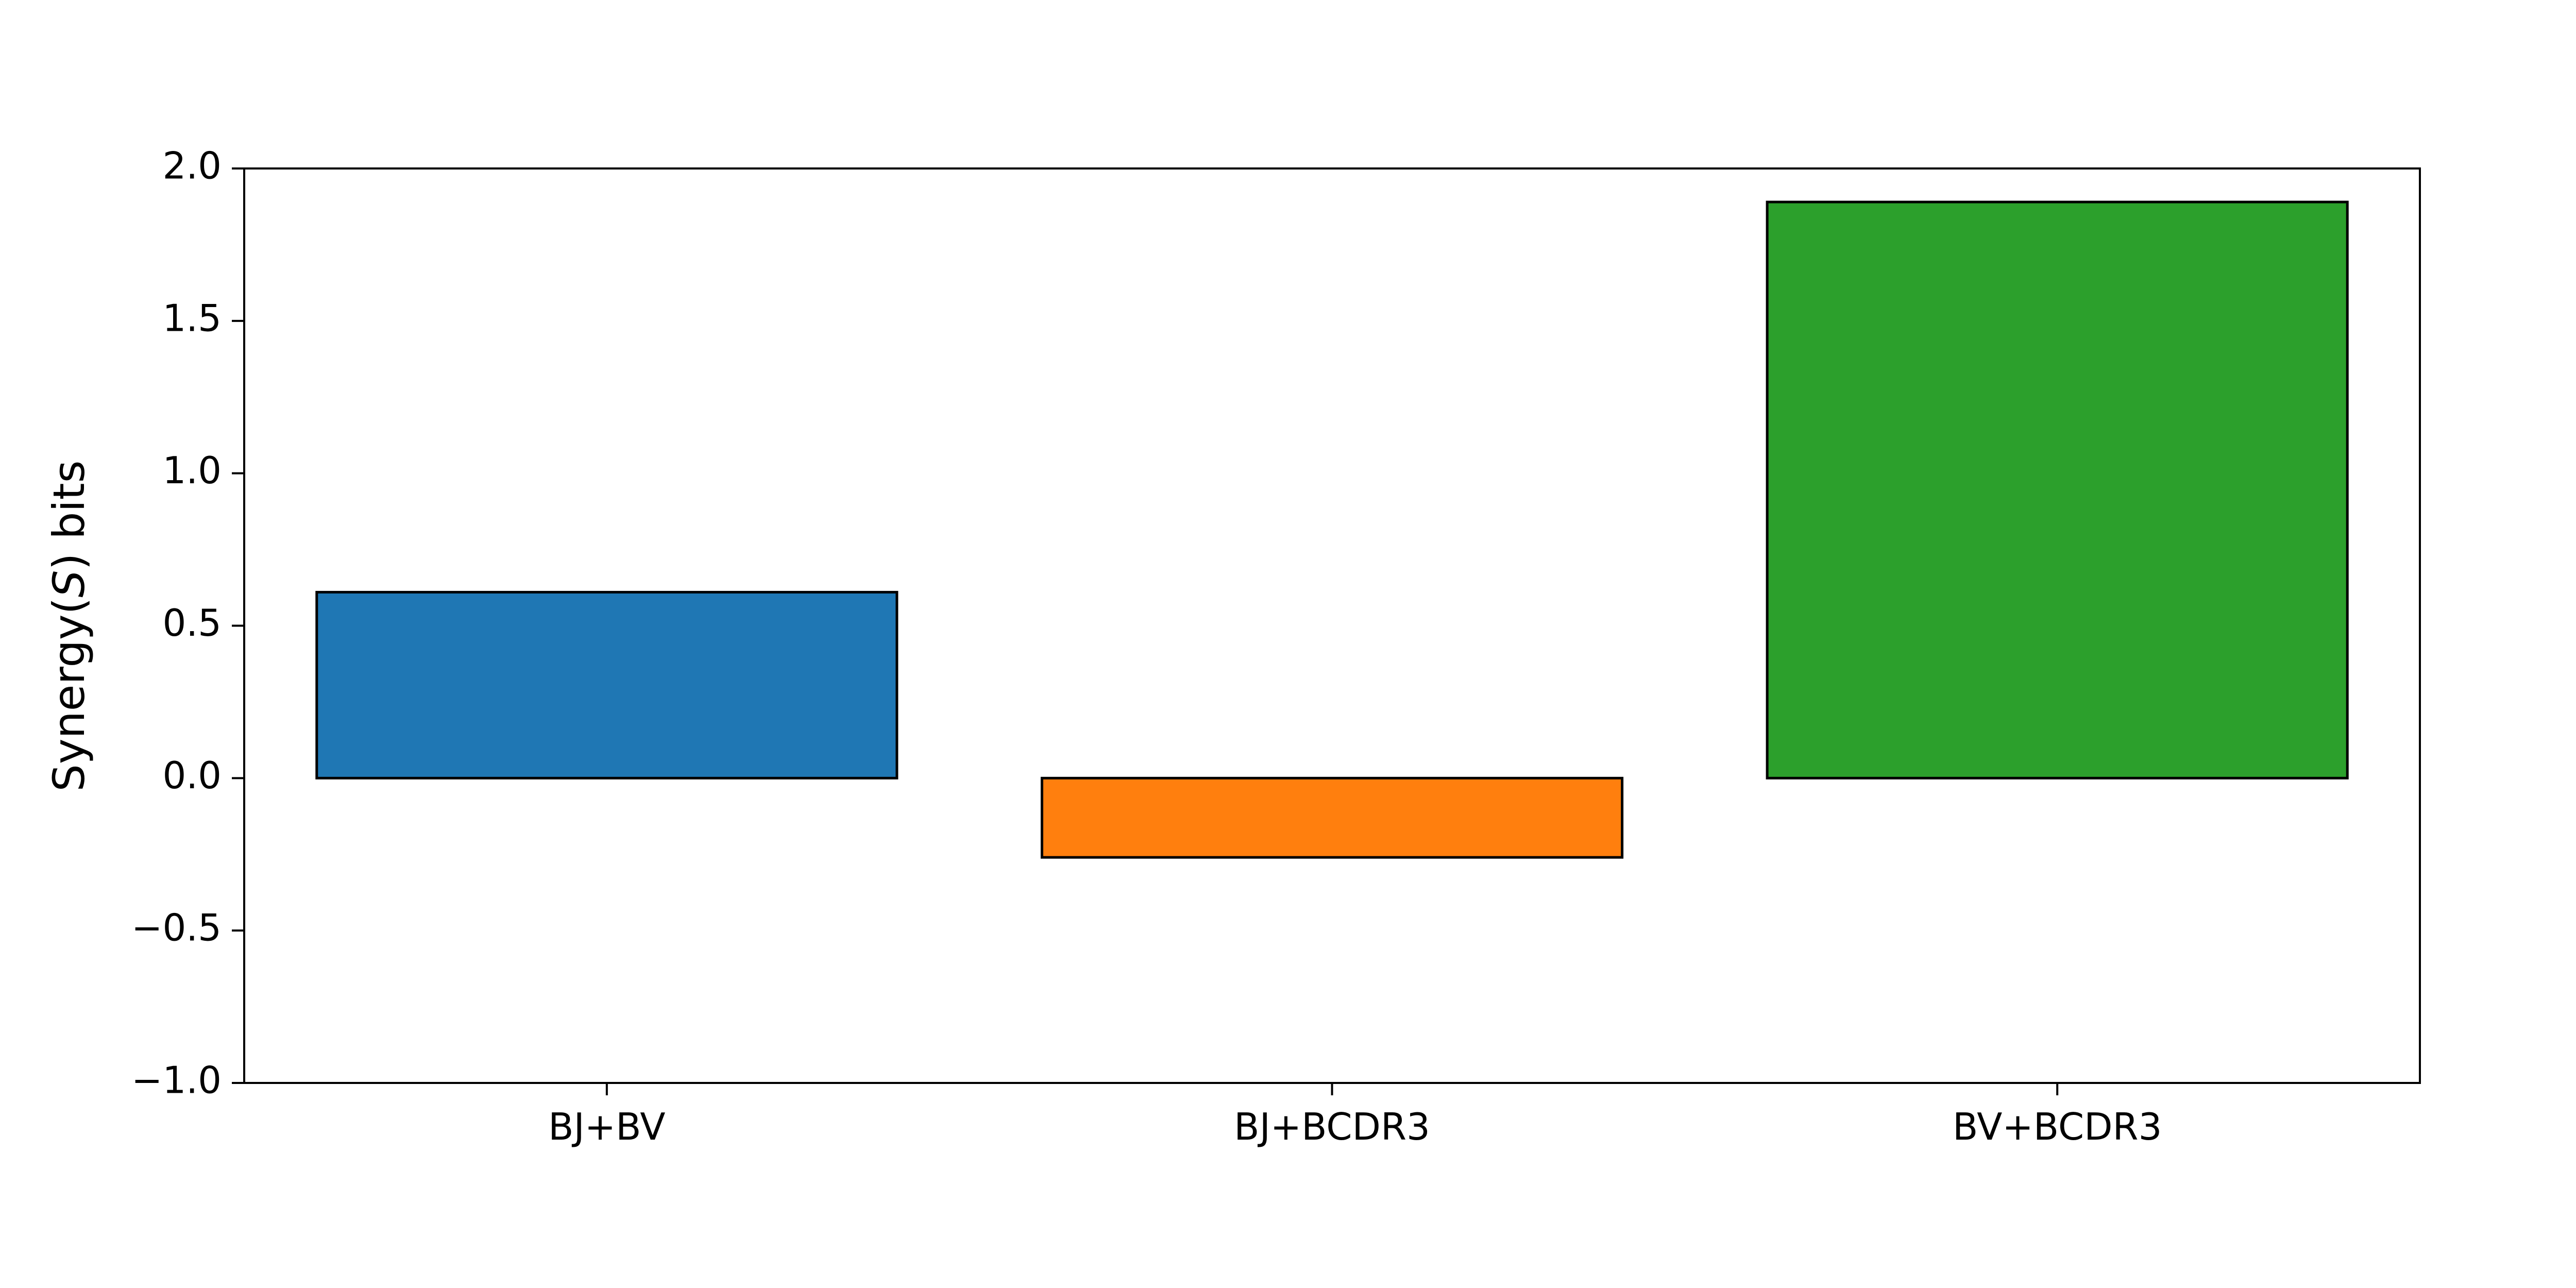 This screenshot has height=1288, width=2576. Describe the element at coordinates (1332, 818) in the screenshot. I see `bar-bj-bcdr3` at that location.